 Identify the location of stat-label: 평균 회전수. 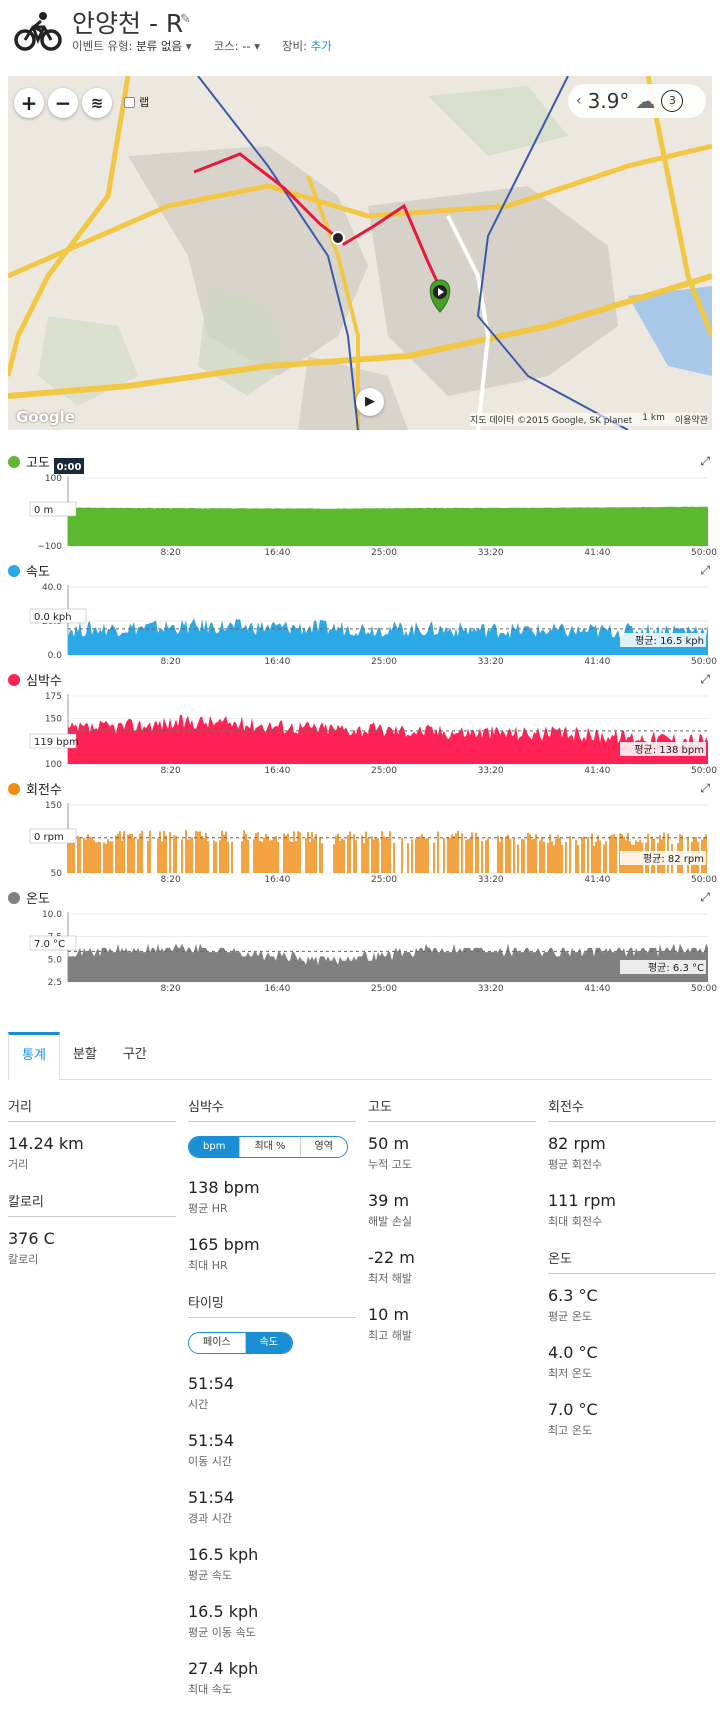
(575, 1164).